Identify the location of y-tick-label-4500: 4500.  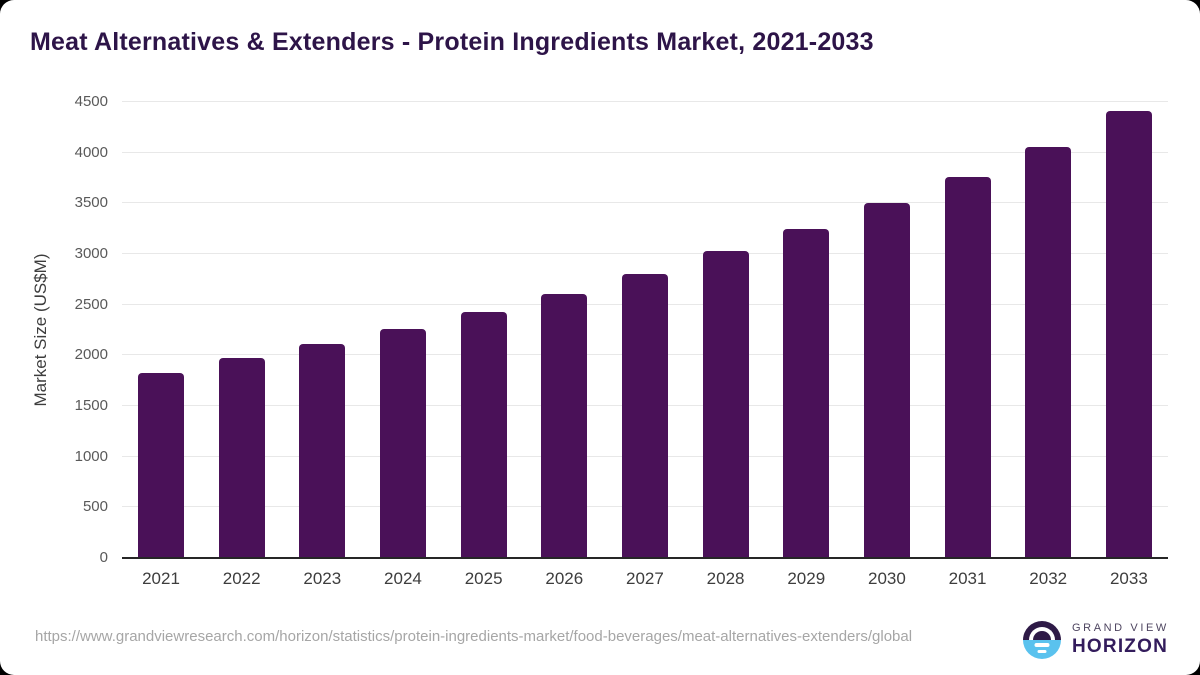
(91, 101).